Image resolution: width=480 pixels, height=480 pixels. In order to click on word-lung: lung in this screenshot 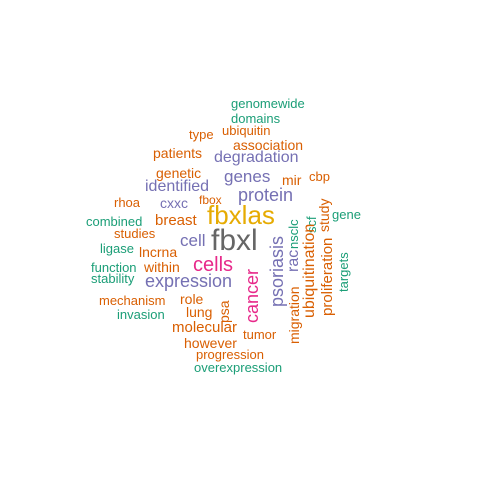, I will do `click(199, 312)`.